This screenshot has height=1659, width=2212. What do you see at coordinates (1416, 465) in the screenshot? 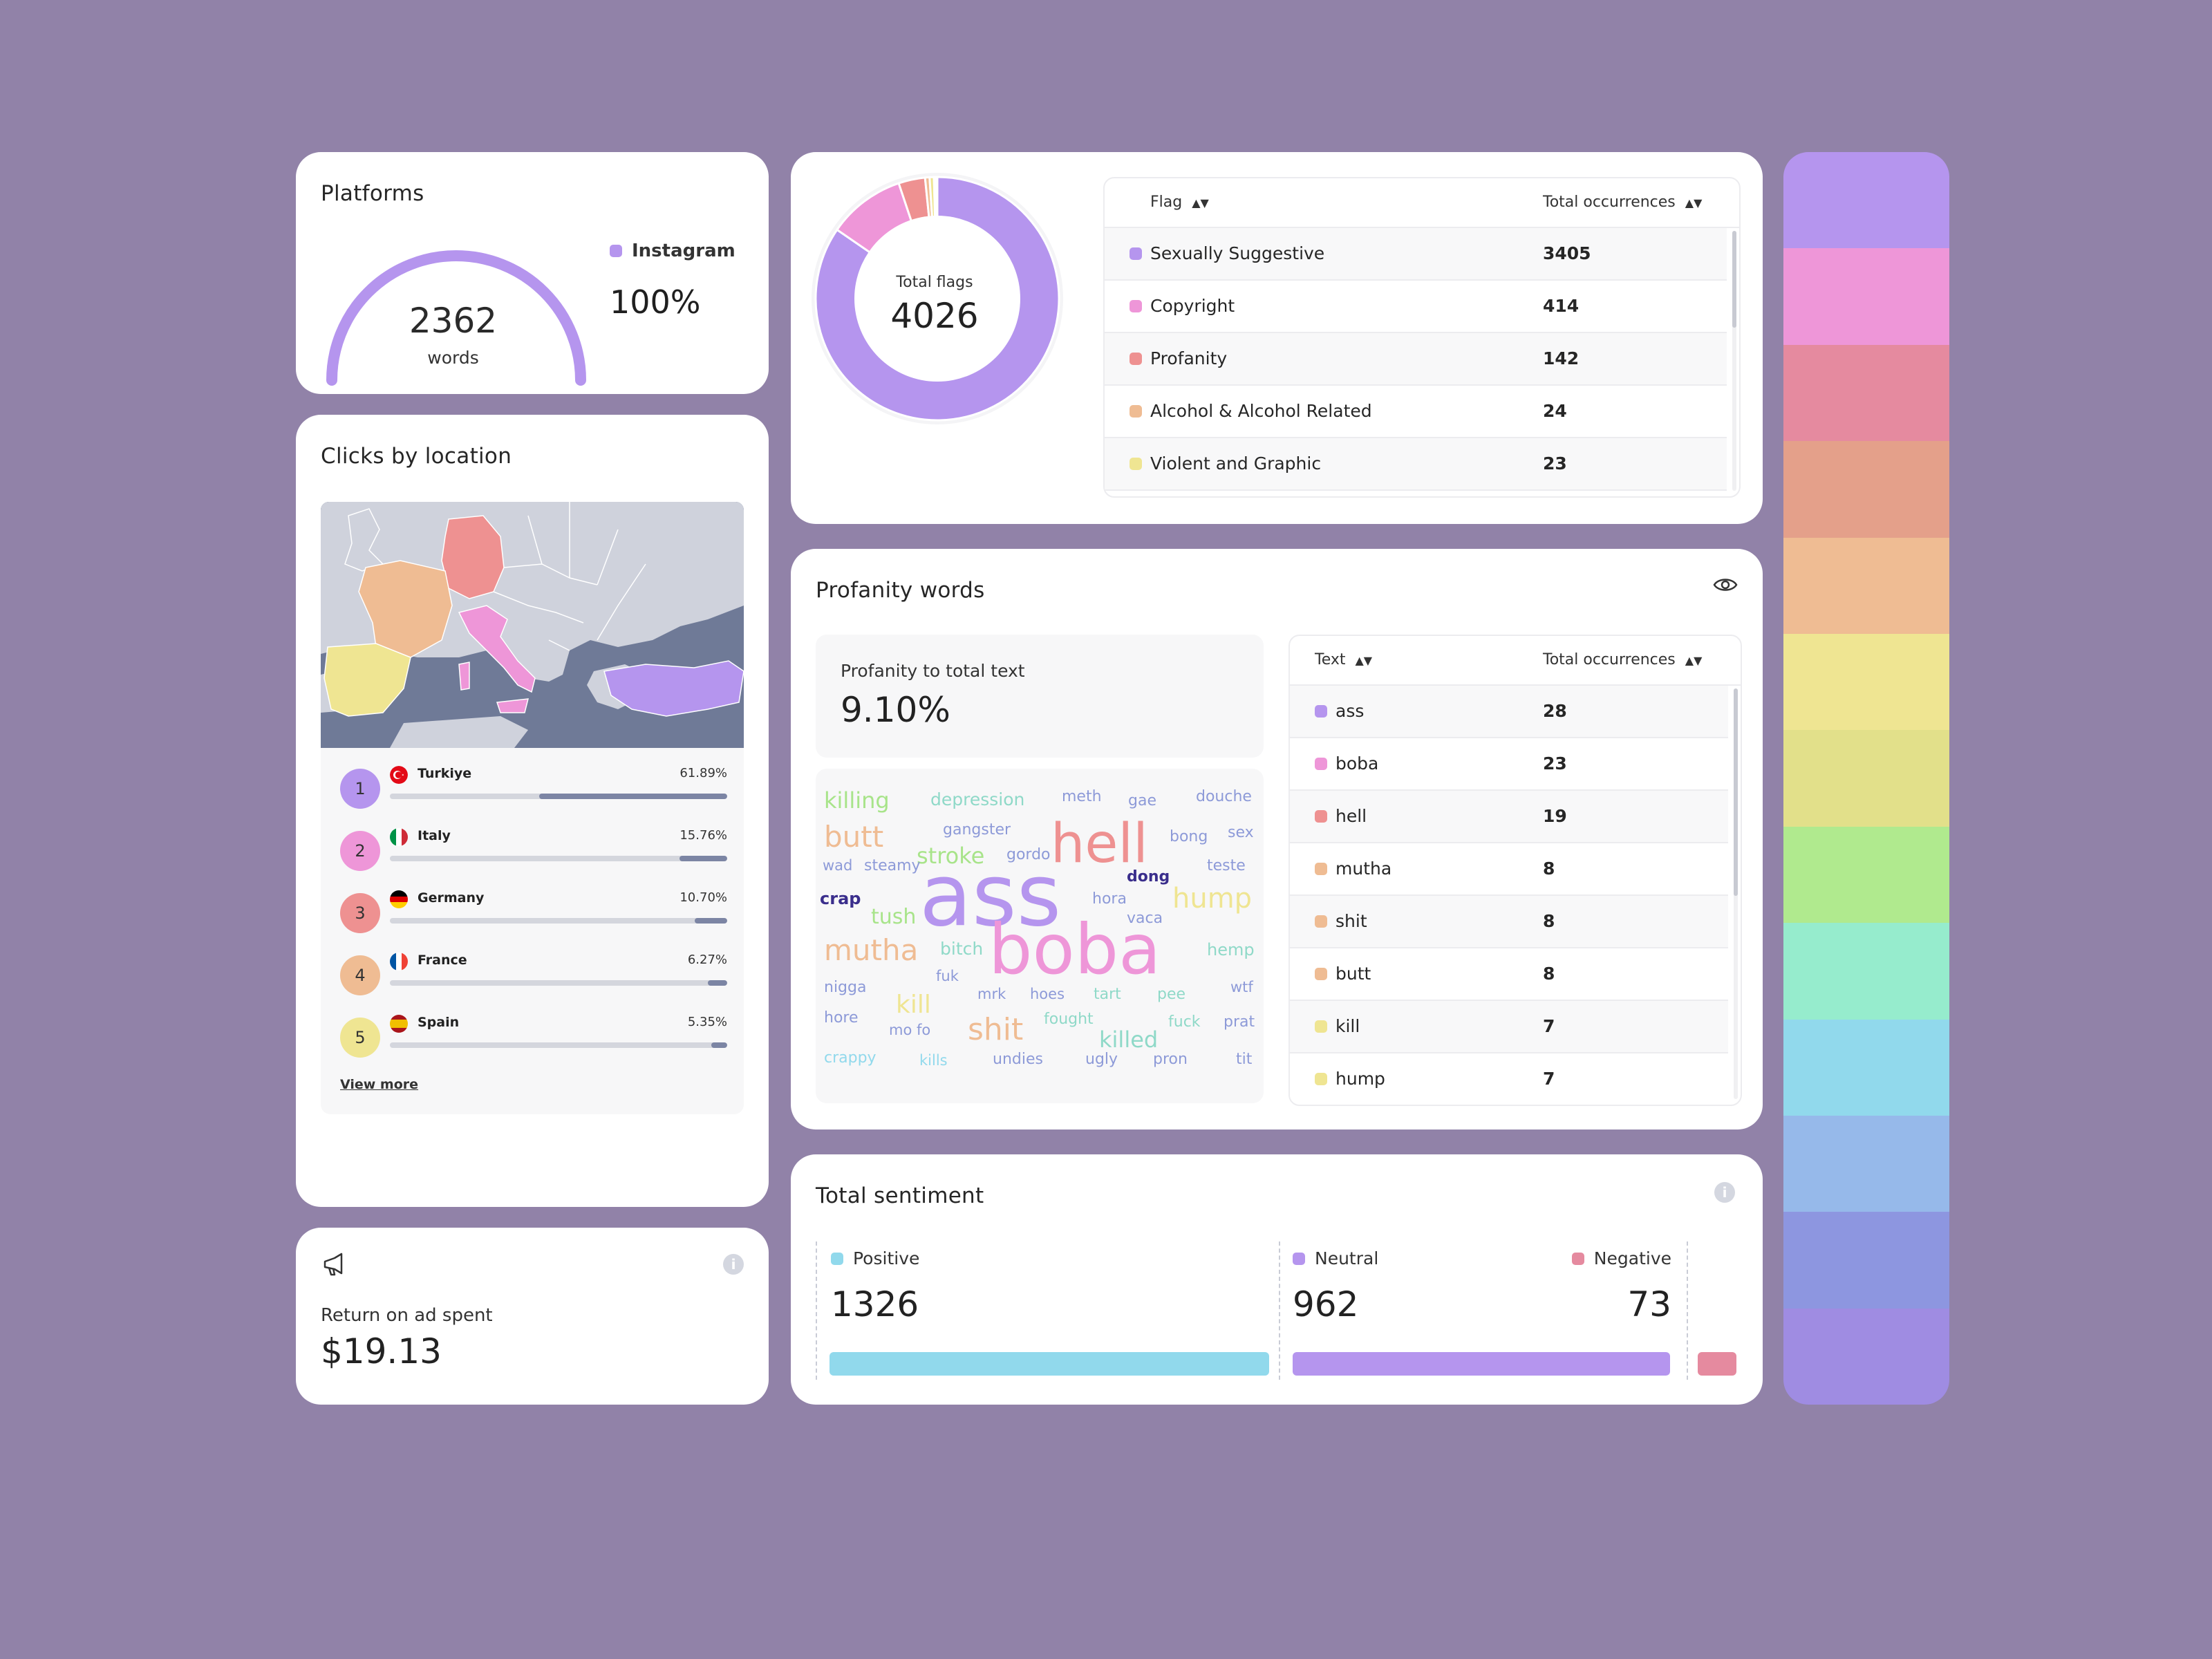
I see `table-row: Violent and Graphic 23` at bounding box center [1416, 465].